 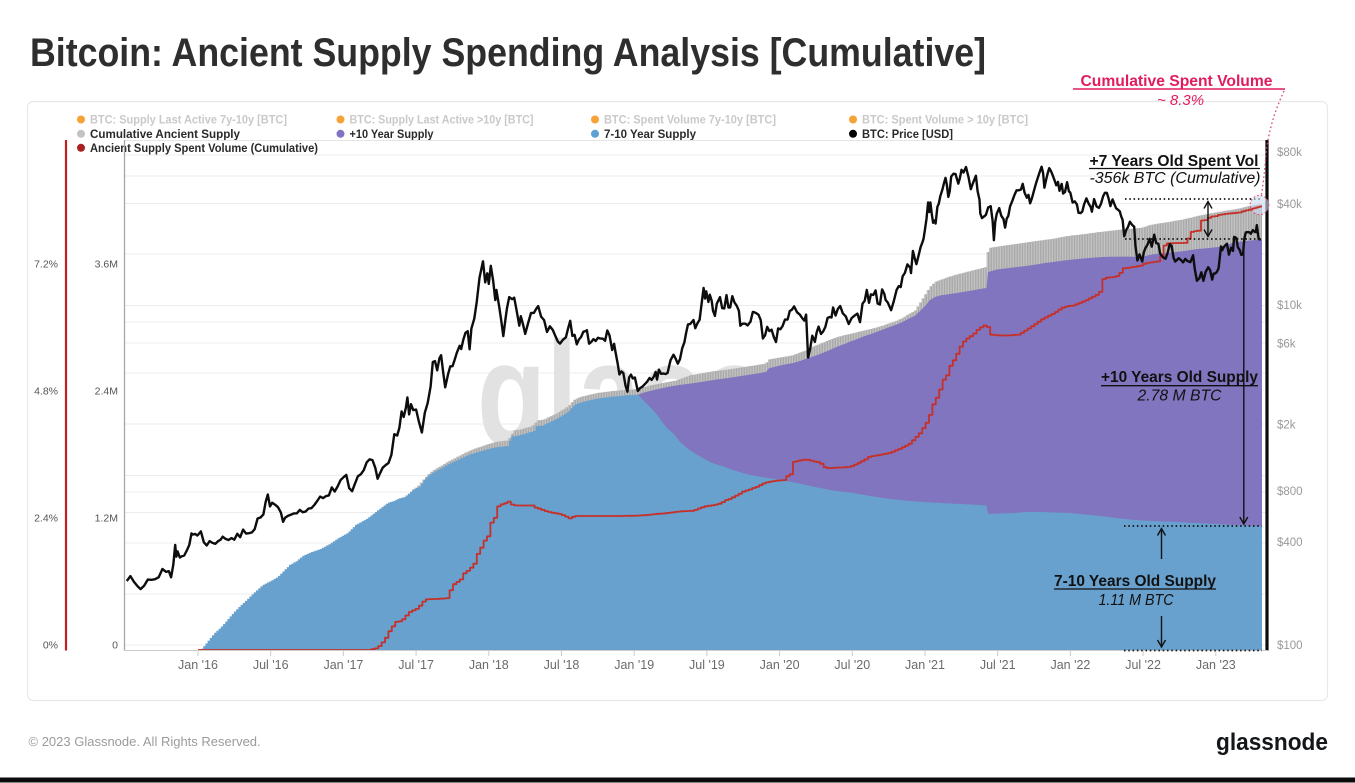 I want to click on svg-text: Jan '16, so click(x=198, y=665).